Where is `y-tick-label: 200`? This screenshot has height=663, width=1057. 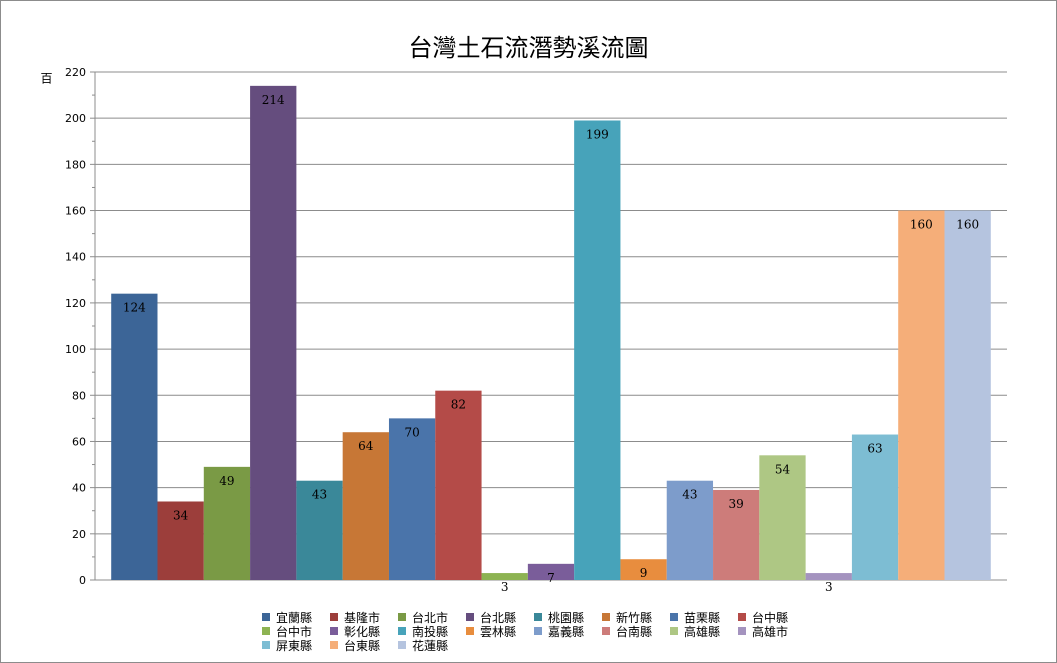 y-tick-label: 200 is located at coordinates (75, 118).